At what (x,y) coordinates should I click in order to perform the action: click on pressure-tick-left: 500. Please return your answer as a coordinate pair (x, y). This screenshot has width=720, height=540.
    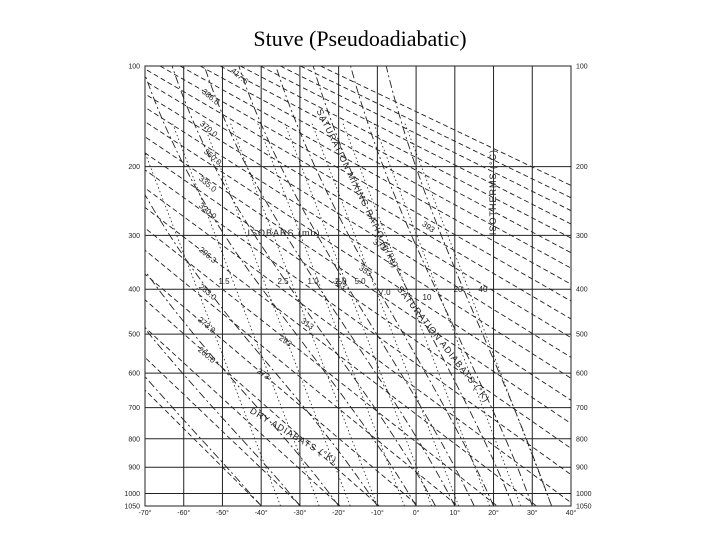
    Looking at the image, I should click on (134, 335).